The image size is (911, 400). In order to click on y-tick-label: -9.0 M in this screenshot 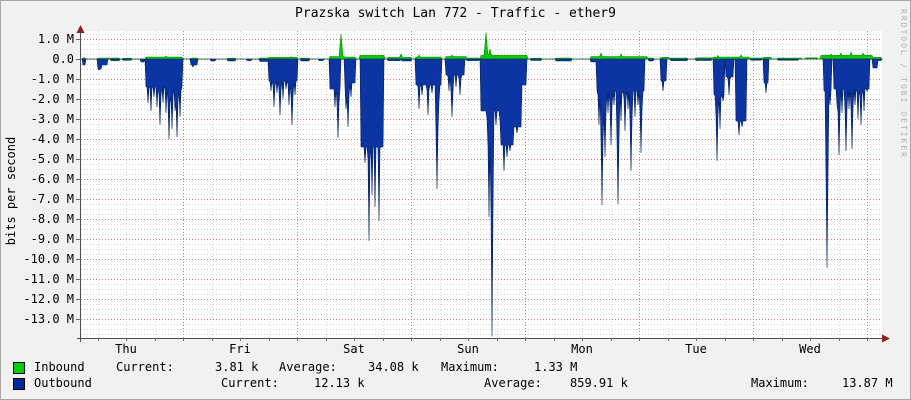, I will do `click(52, 239)`.